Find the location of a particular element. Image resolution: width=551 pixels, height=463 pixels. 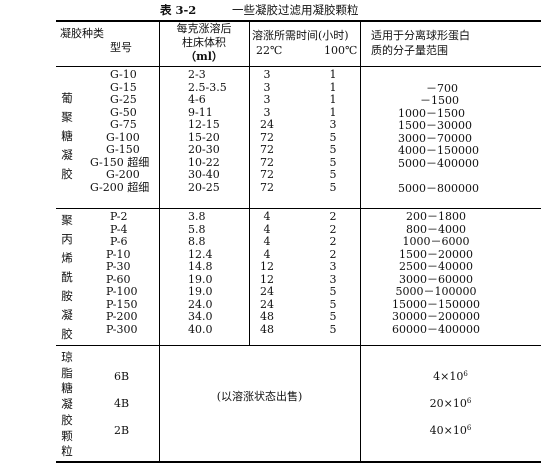

table-cell: 8.8 is located at coordinates (197, 241).